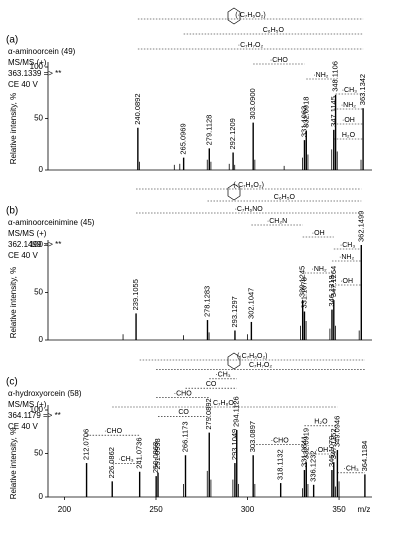  What do you see at coordinates (12, 211) in the screenshot?
I see `panel-label: (b)` at bounding box center [12, 211].